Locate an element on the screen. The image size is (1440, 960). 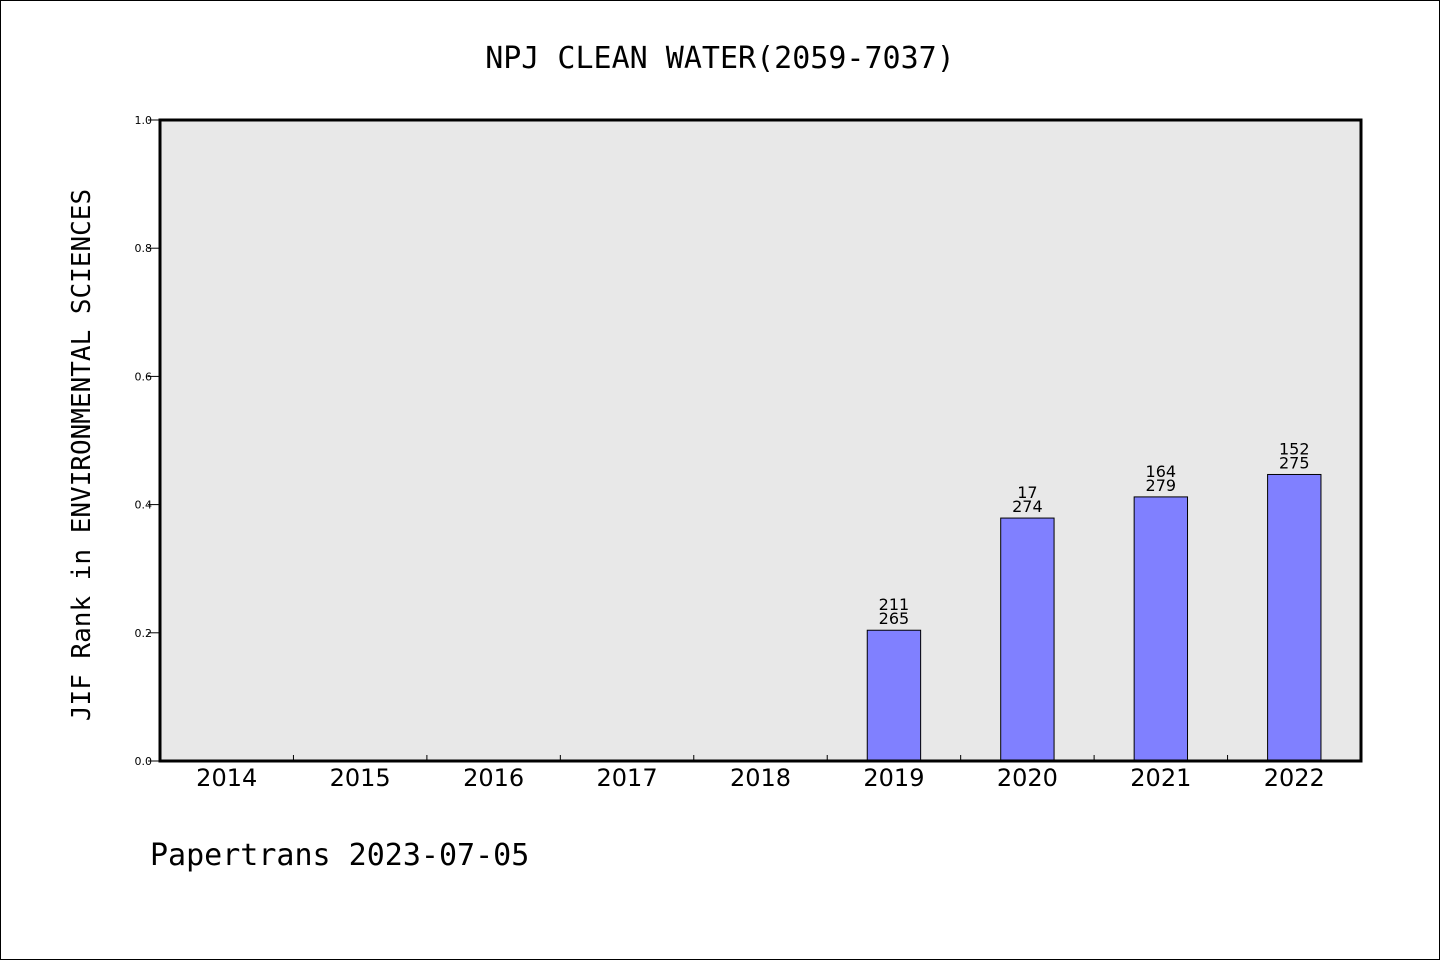
y-tick-label: 0.8 is located at coordinates (144, 248).